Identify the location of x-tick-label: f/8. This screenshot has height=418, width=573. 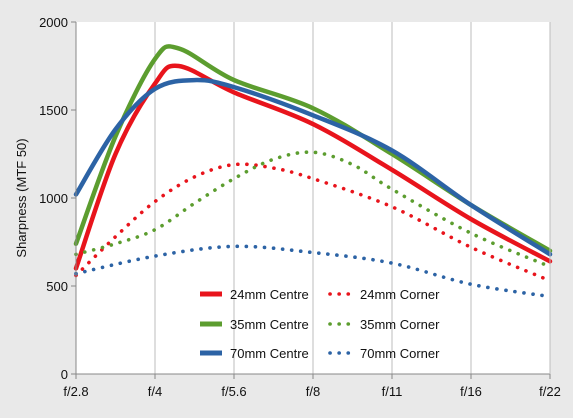
(313, 391).